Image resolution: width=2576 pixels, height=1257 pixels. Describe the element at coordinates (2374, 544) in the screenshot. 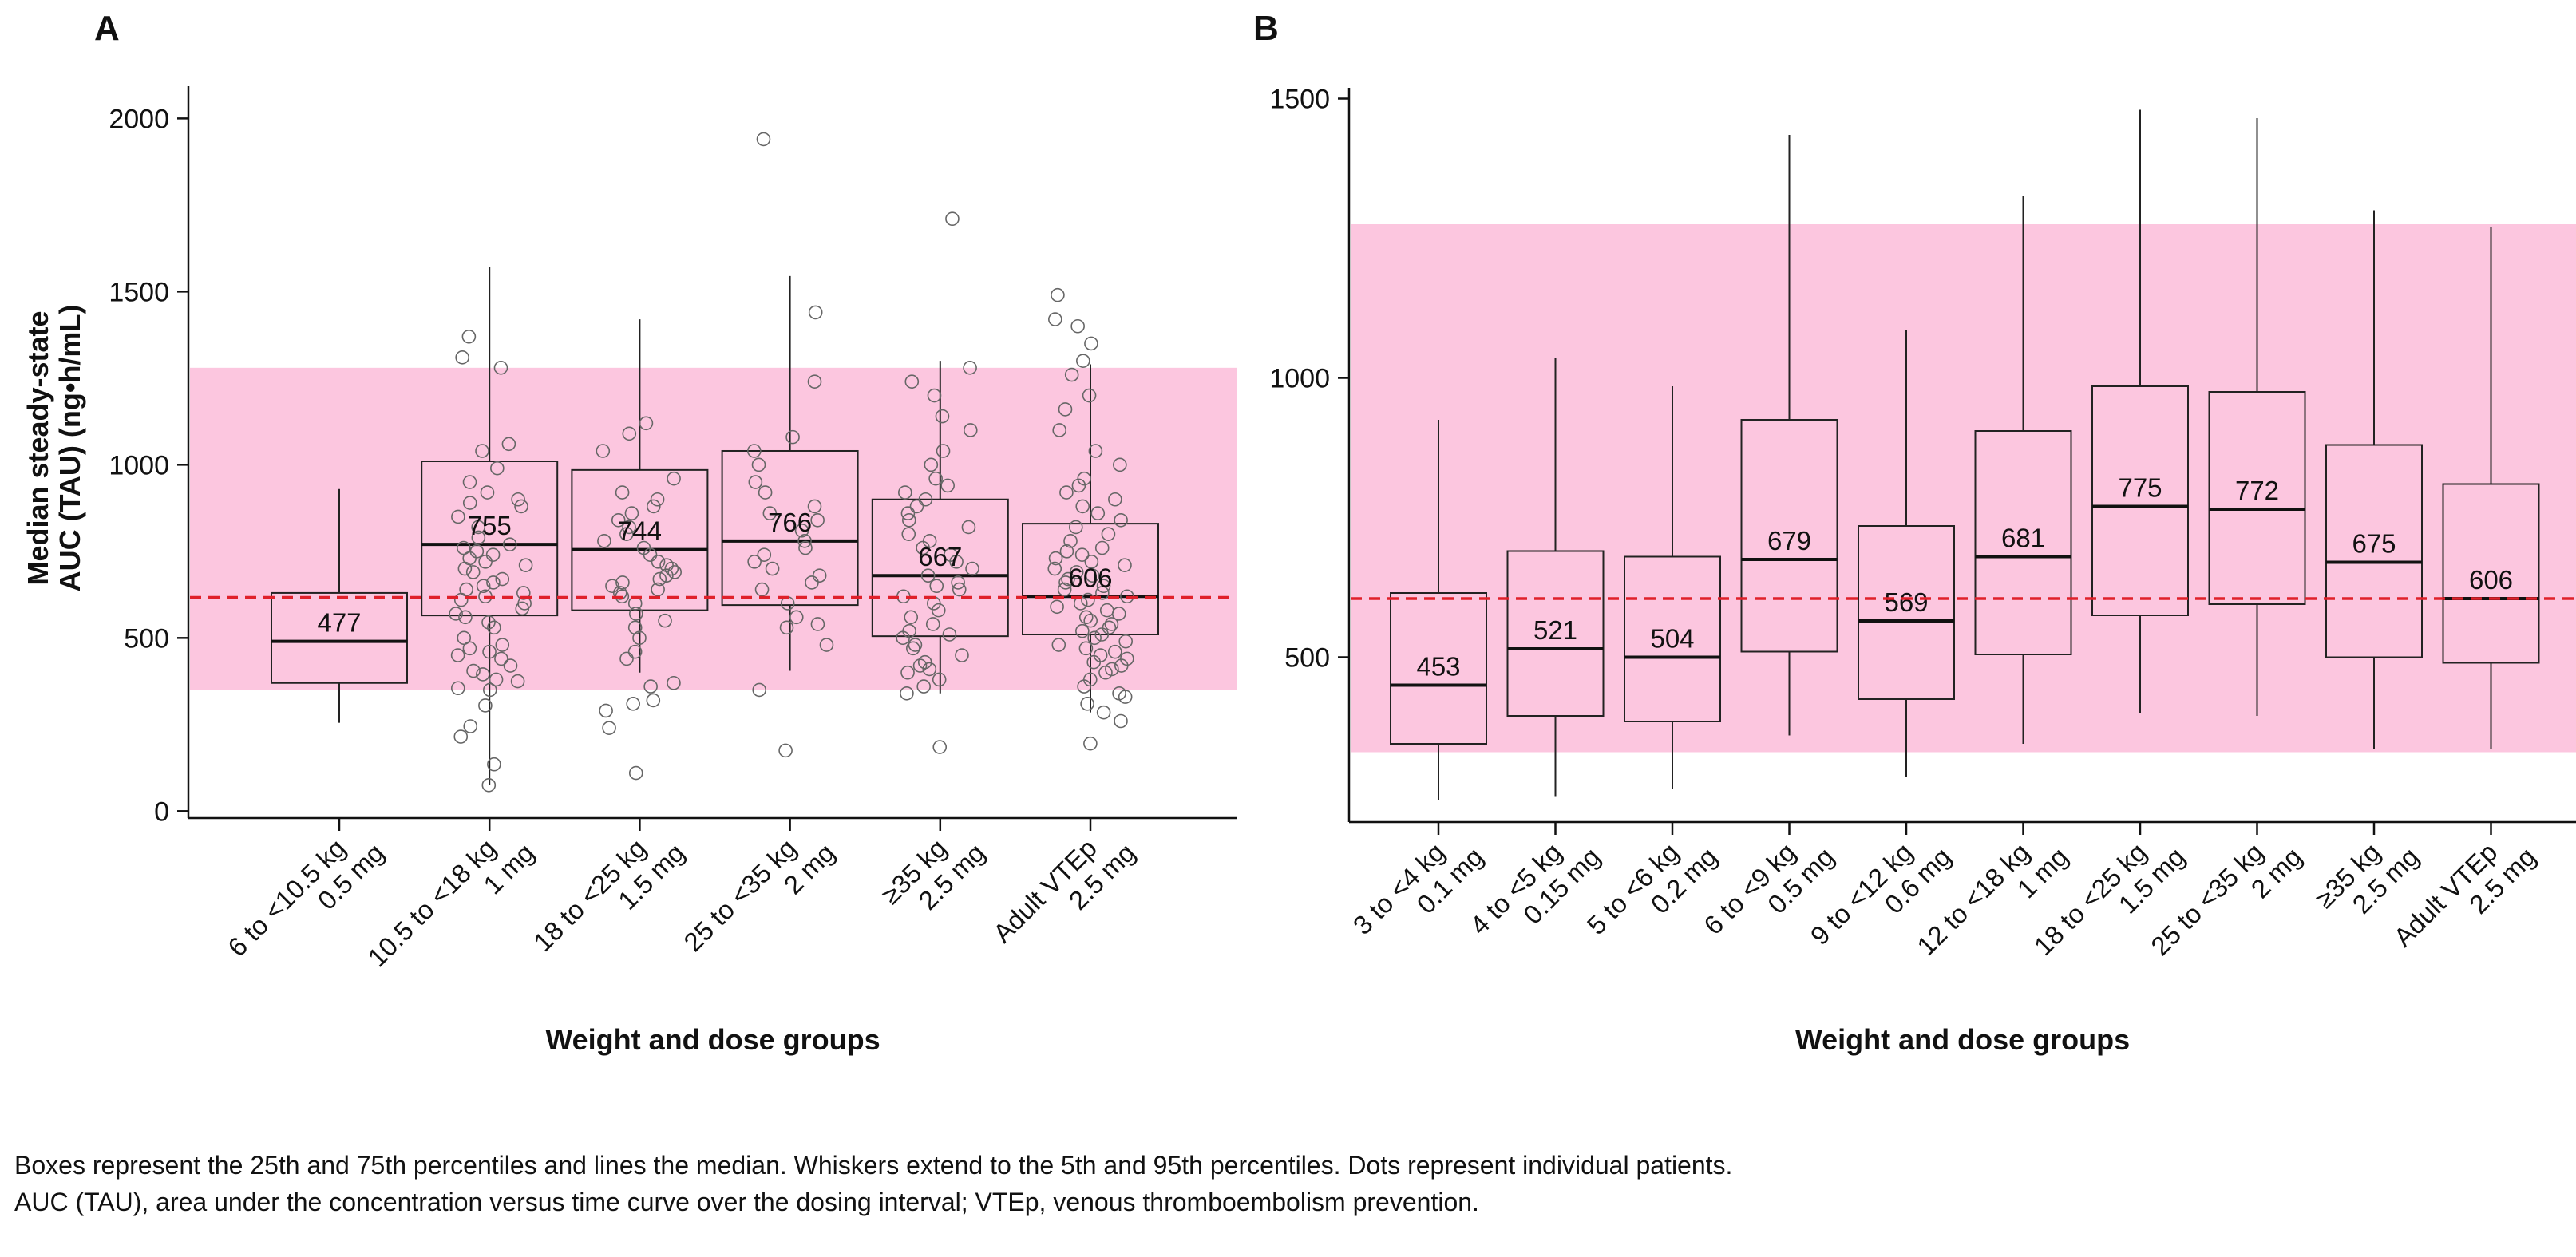

I see `median-value-label: 675` at that location.